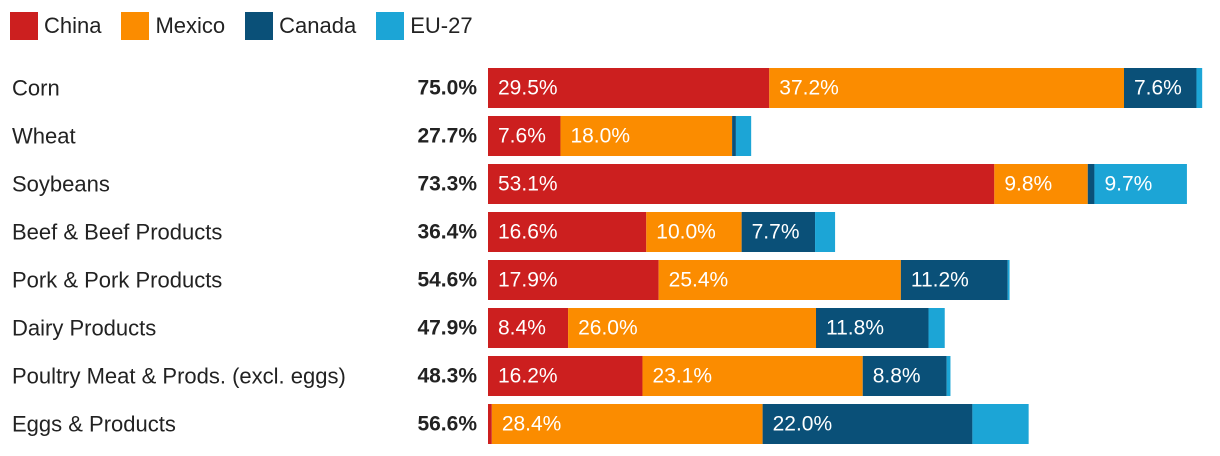 This screenshot has width=1220, height=456. I want to click on category-label: Eggs & Products, so click(94, 424).